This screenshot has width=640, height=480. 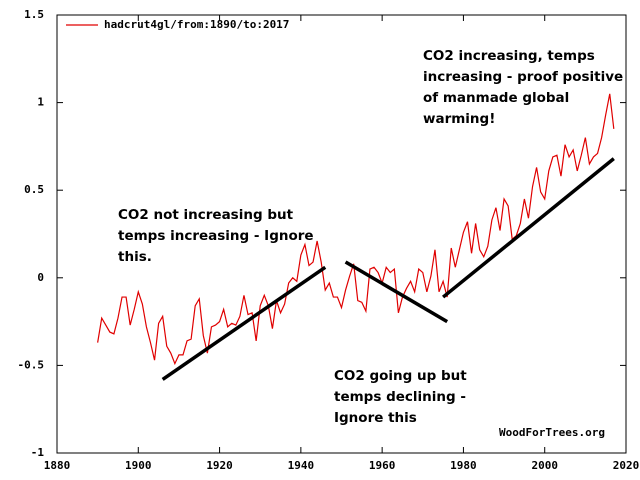 I want to click on y-tick-label: 1, so click(x=40, y=102).